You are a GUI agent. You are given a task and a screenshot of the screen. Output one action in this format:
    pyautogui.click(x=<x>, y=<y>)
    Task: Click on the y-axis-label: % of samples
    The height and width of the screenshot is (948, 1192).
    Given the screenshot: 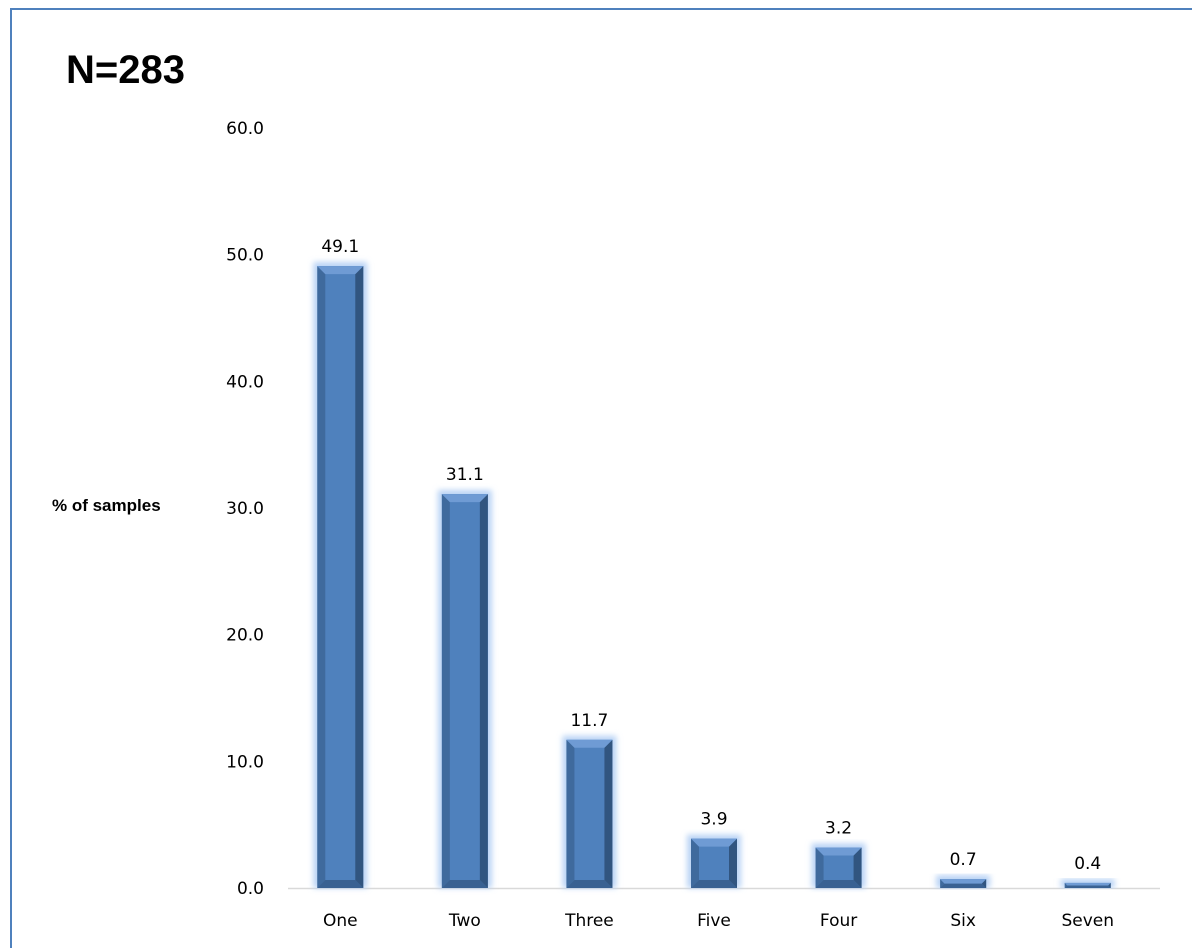 What is the action you would take?
    pyautogui.click(x=106, y=505)
    